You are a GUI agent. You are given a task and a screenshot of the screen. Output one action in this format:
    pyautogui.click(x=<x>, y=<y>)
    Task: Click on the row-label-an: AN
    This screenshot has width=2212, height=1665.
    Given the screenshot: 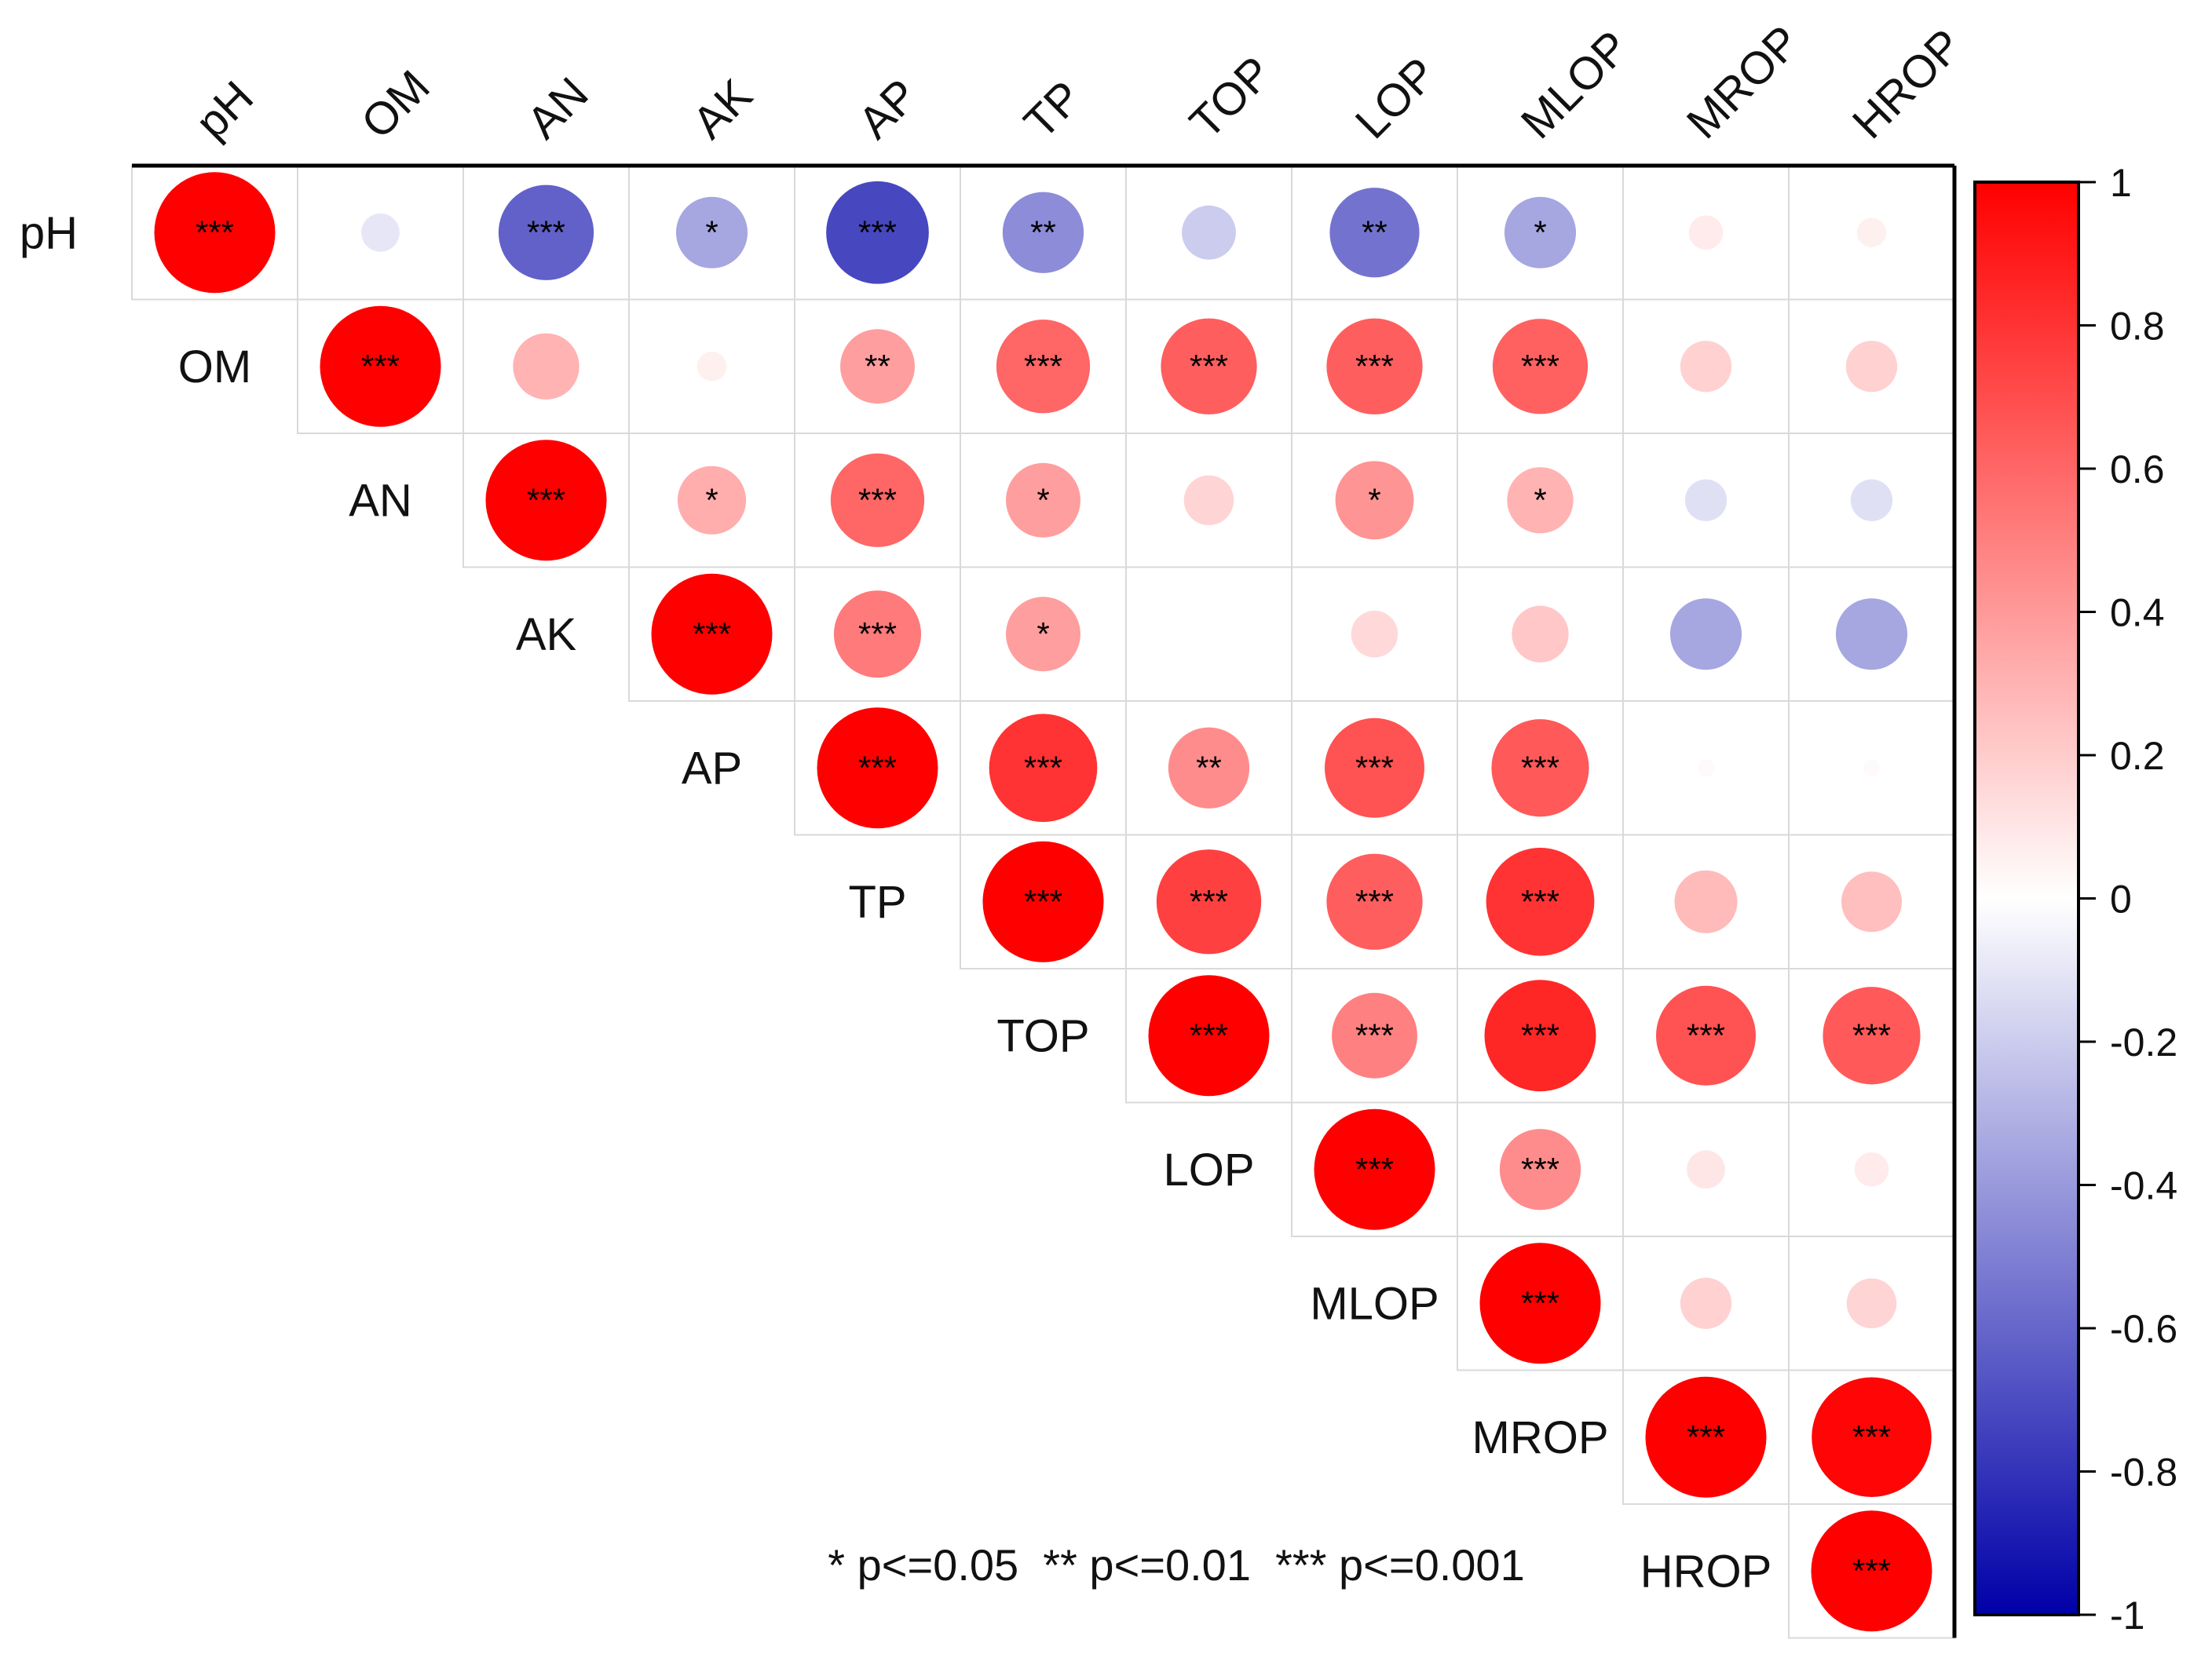 What is the action you would take?
    pyautogui.click(x=381, y=501)
    